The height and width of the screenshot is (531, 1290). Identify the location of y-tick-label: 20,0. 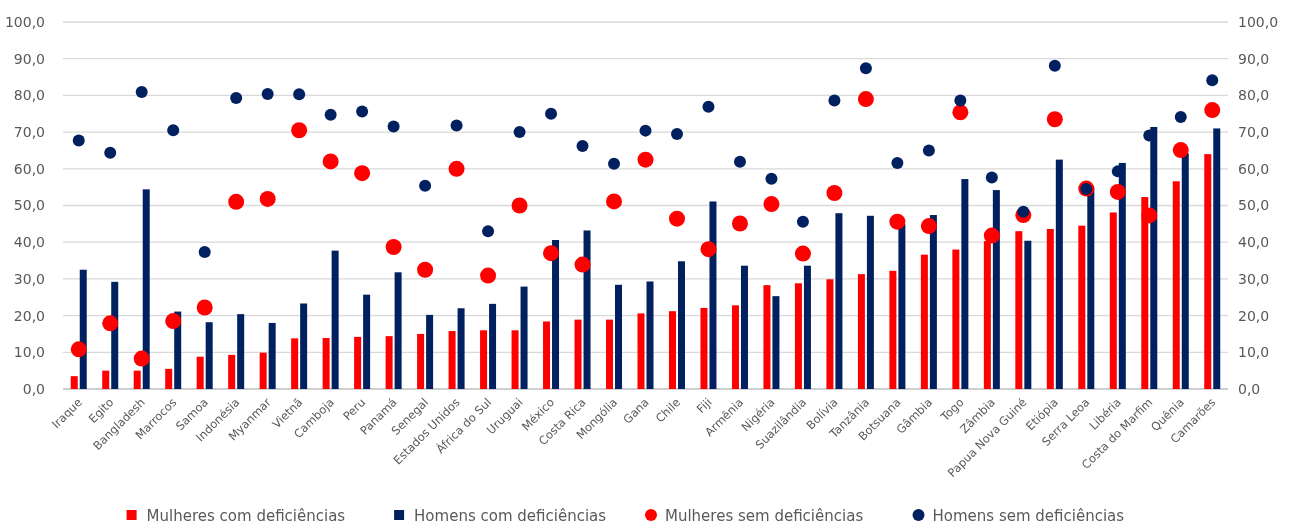
(29, 315).